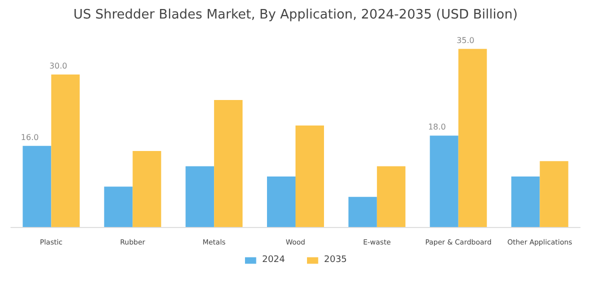  Describe the element at coordinates (335, 260) in the screenshot. I see `legend-label: 2035` at that location.